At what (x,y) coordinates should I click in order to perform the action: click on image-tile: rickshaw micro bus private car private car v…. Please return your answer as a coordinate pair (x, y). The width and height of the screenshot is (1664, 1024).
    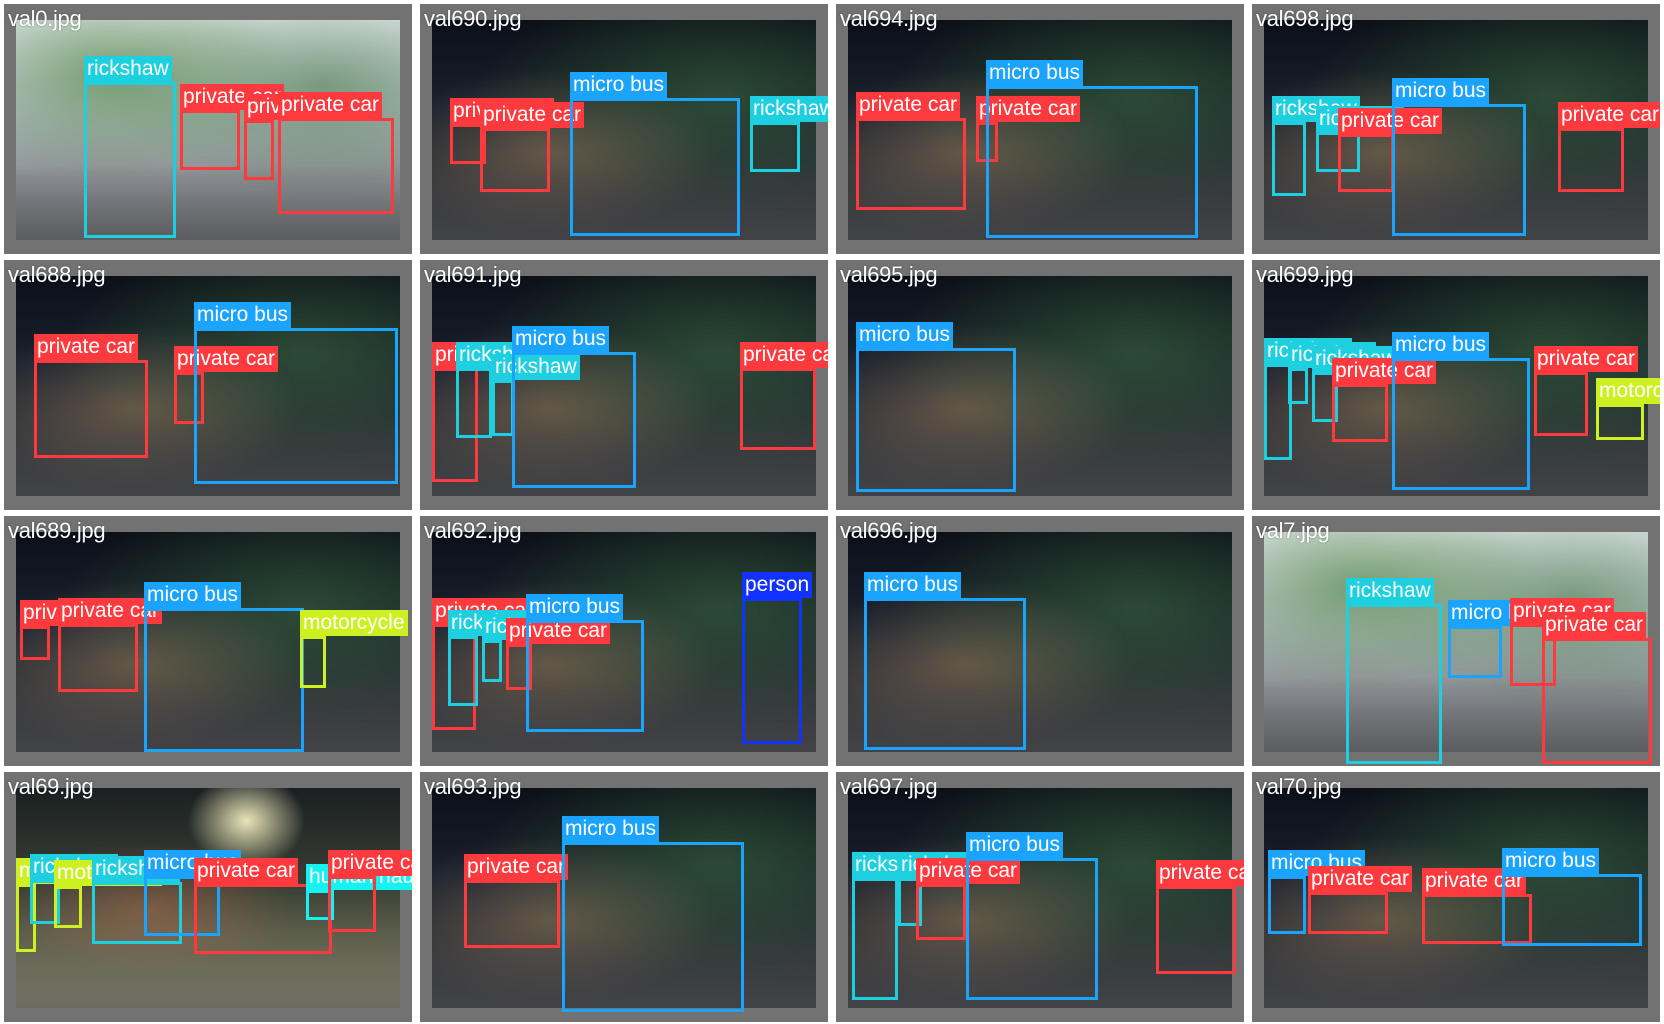
    Looking at the image, I should click on (1456, 641).